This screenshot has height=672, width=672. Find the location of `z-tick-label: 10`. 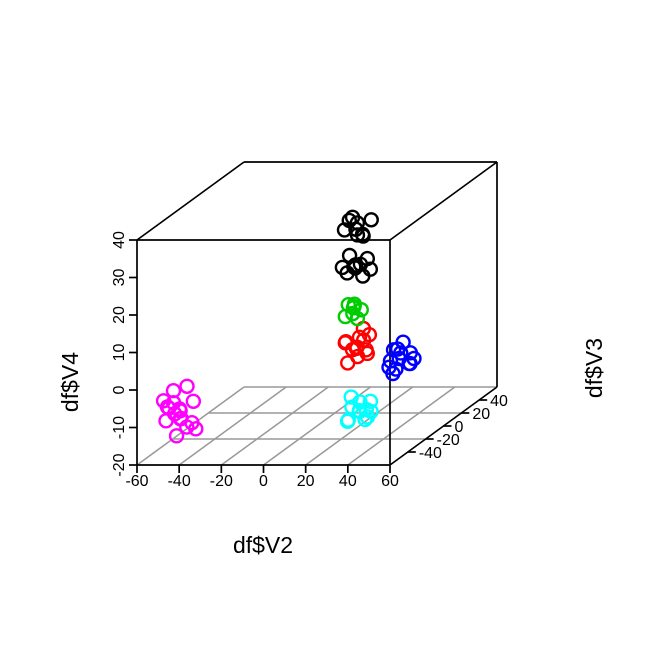

z-tick-label: 10 is located at coordinates (119, 353).